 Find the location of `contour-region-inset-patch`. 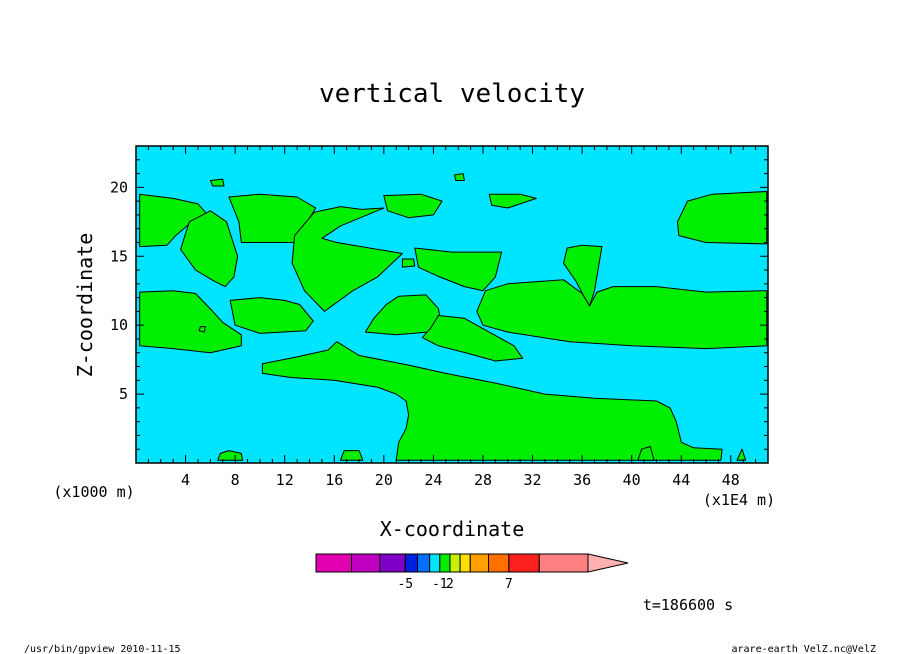

contour-region-inset-patch is located at coordinates (408, 263).